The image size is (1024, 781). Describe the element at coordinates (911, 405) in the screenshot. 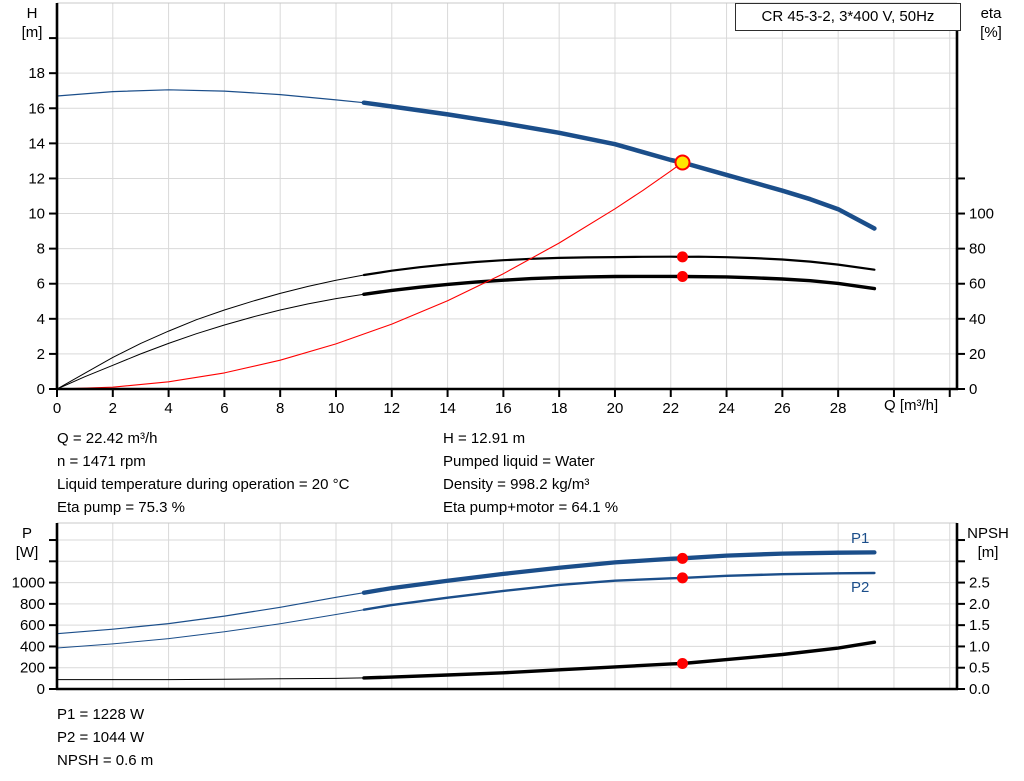

I see `q-axis-label: Q [m³/h]` at that location.